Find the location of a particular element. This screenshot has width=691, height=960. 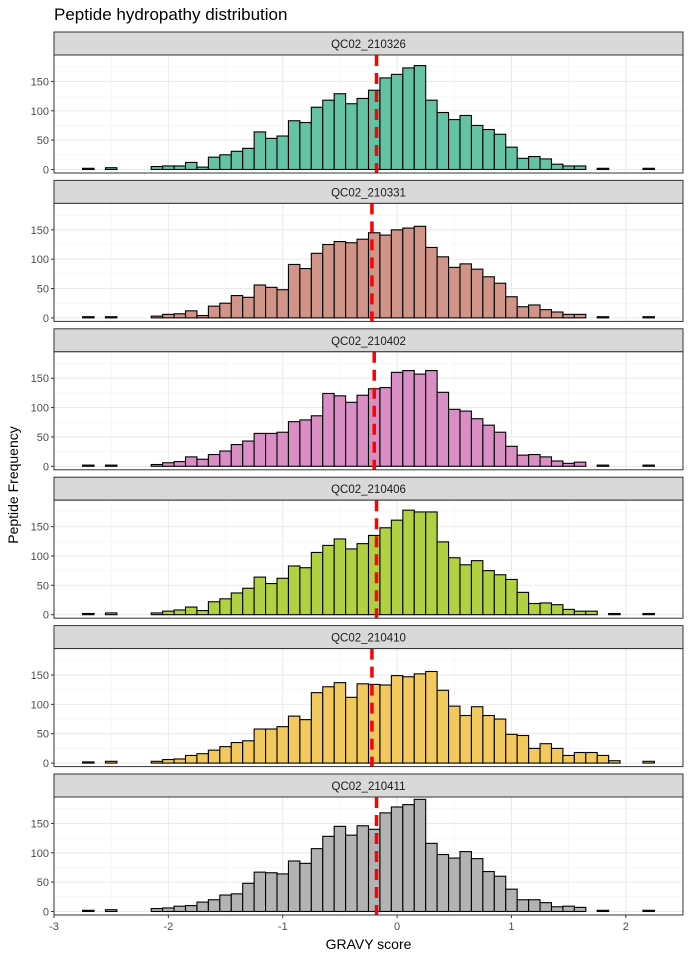

facet-panel: QC02_210410 0 50 100 150 is located at coordinates (357, 697).